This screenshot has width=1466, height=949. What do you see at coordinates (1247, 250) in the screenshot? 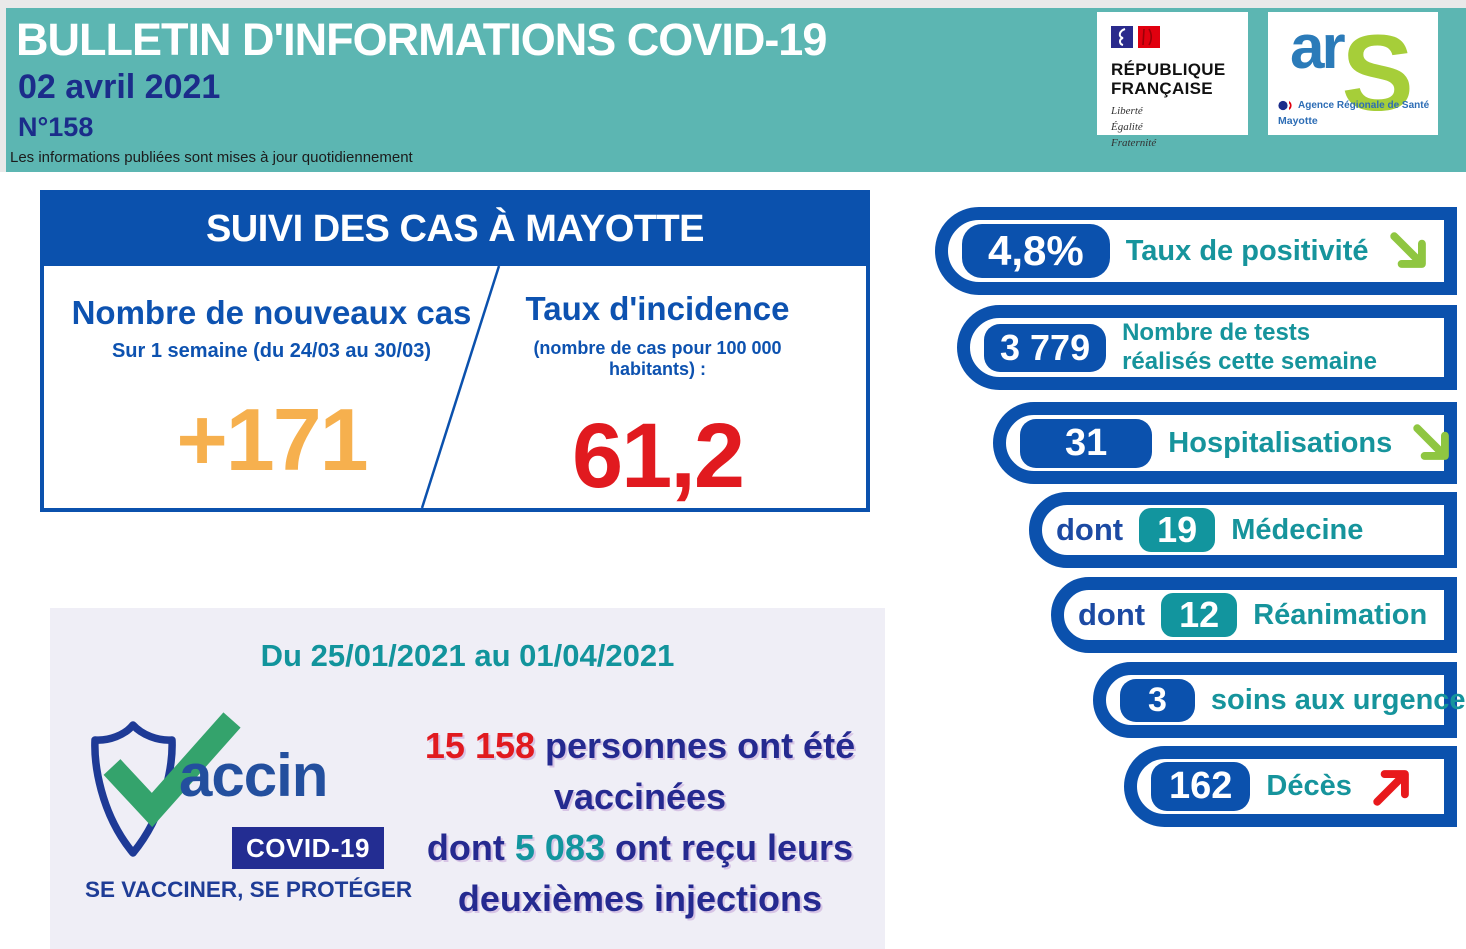
I see `stat-label: Taux de positivité` at bounding box center [1247, 250].